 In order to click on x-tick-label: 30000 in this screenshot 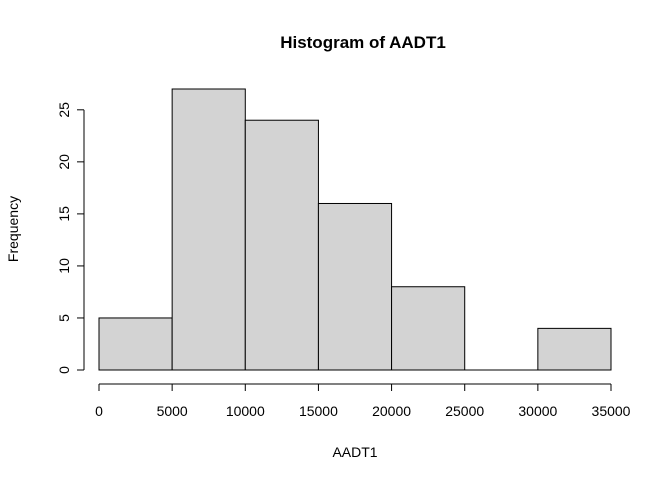, I will do `click(537, 411)`.